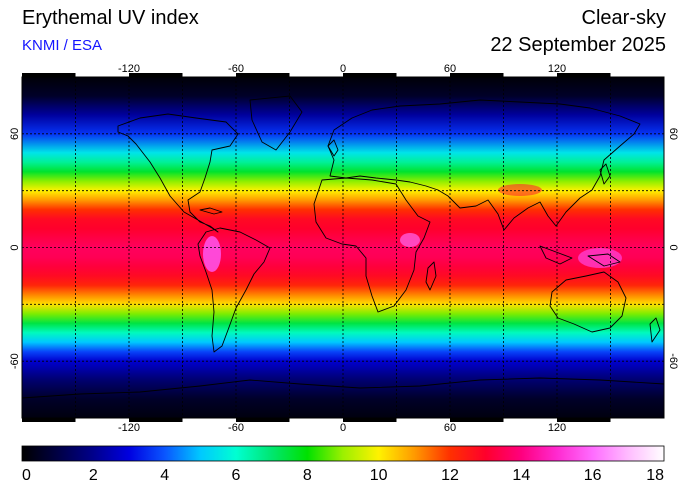  I want to click on uv-hotspot-andes, so click(212, 254).